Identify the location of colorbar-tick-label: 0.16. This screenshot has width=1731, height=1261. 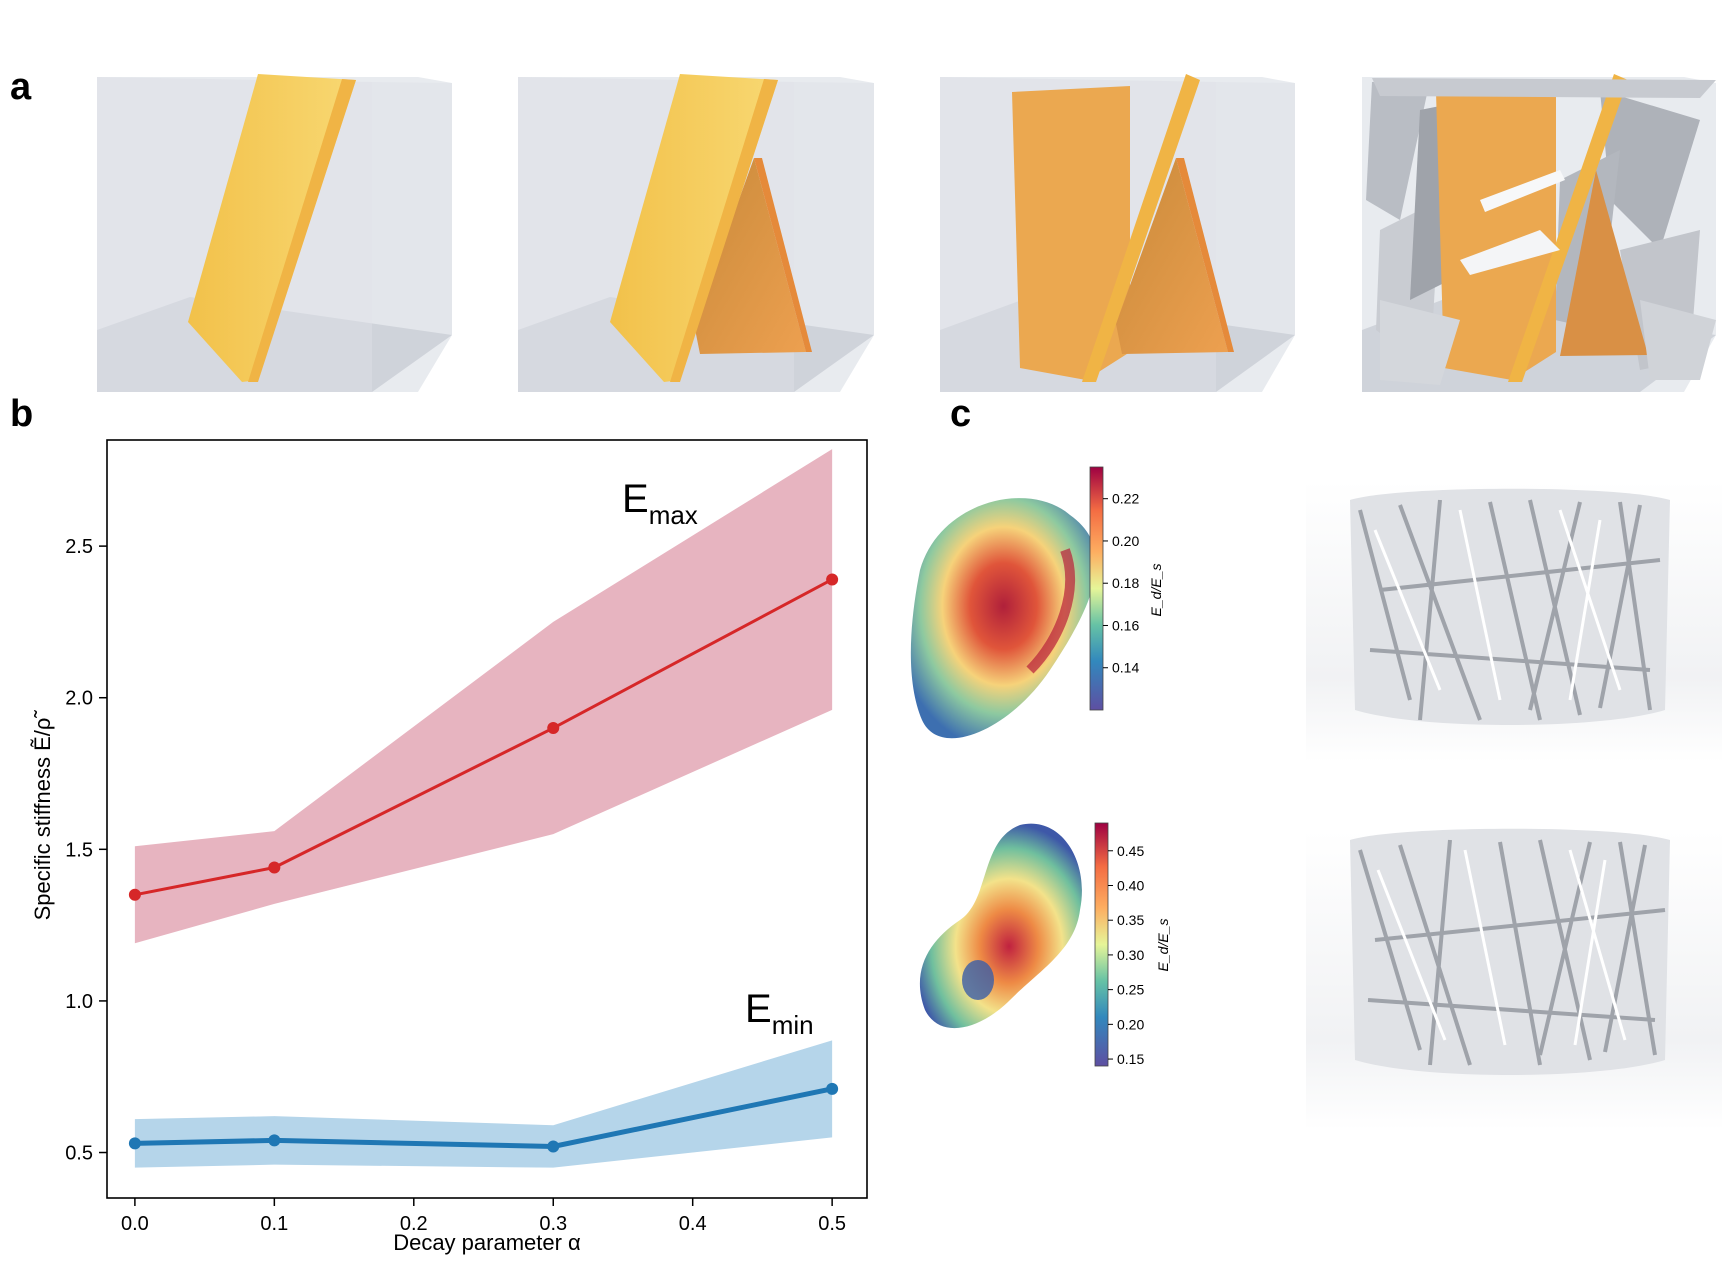
(1125, 625).